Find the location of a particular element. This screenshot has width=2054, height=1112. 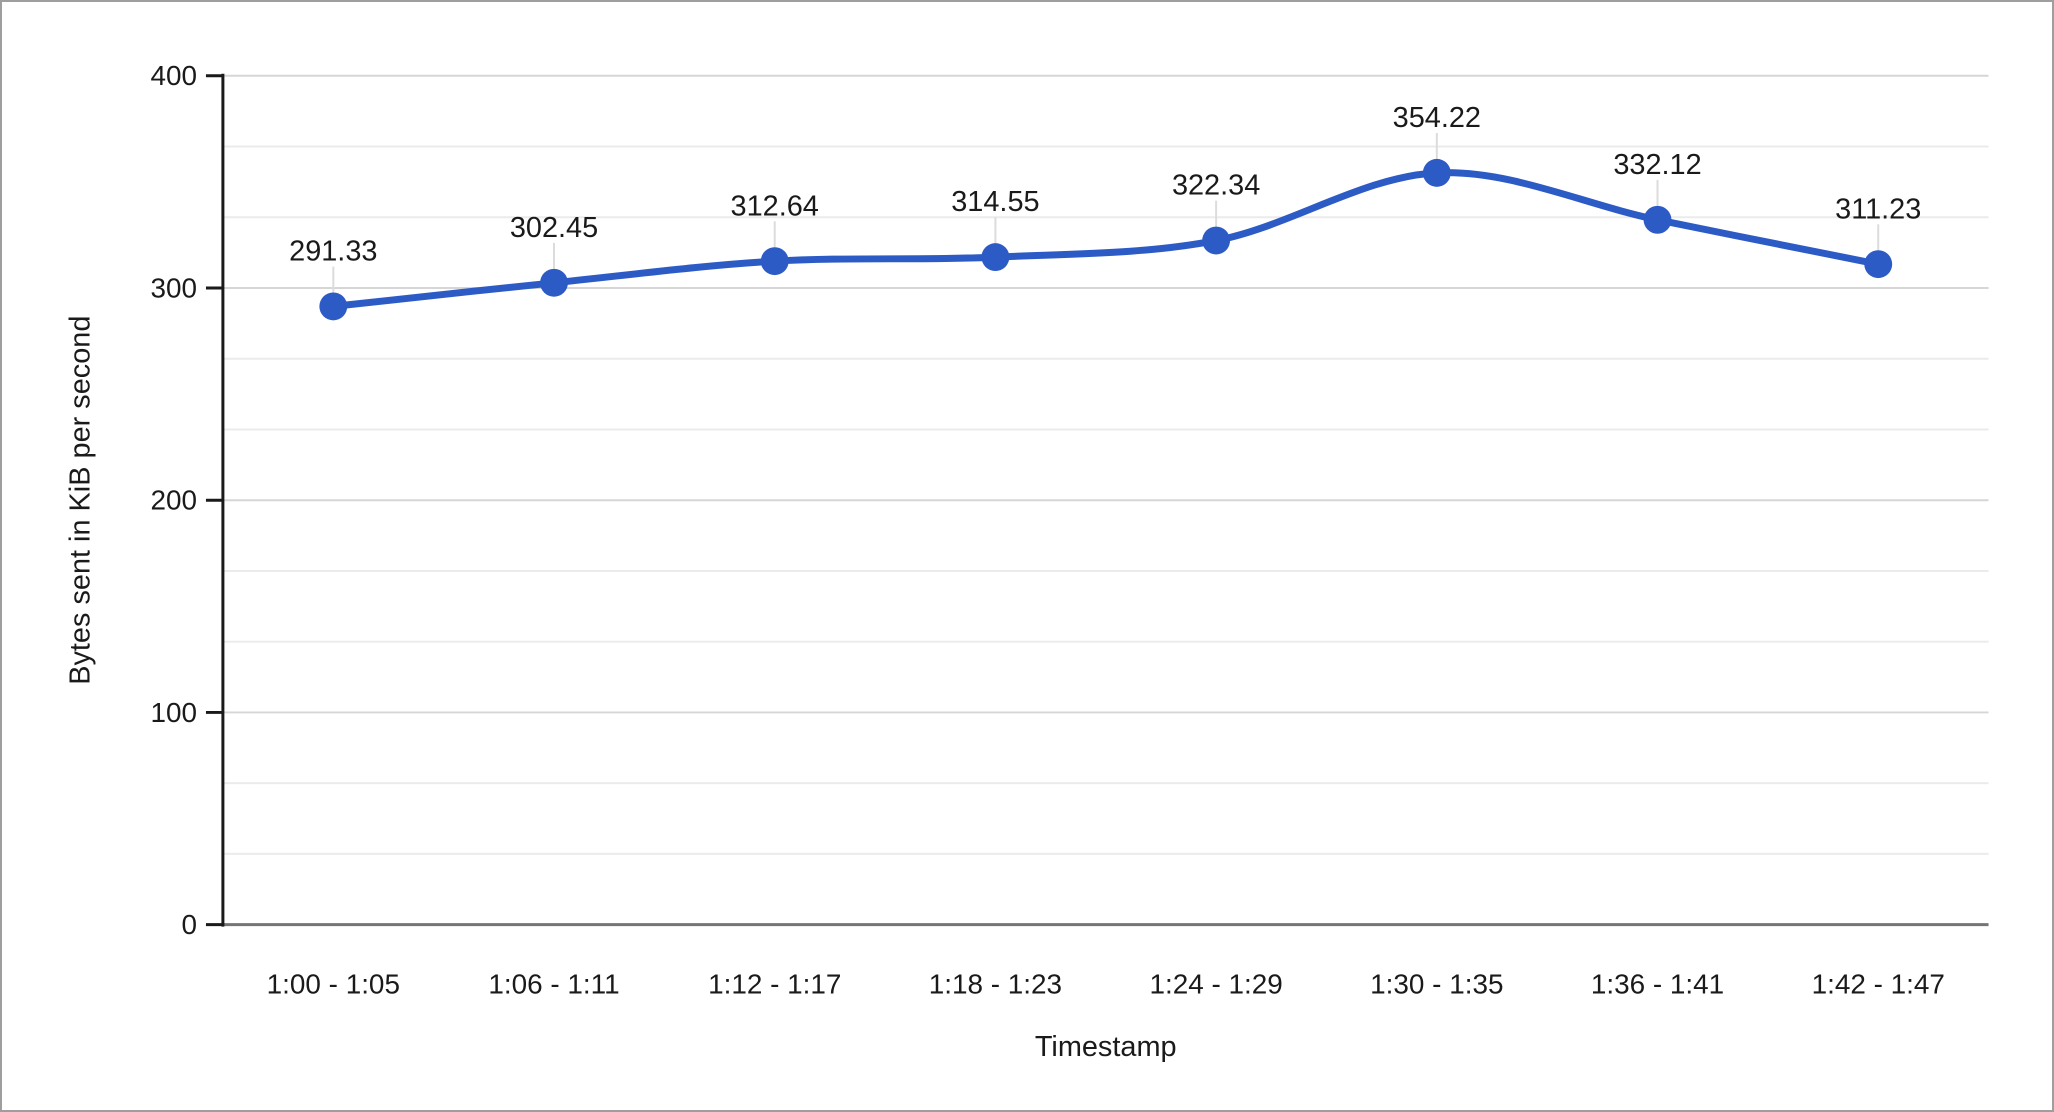

y-tick-label: 100 is located at coordinates (173, 712).